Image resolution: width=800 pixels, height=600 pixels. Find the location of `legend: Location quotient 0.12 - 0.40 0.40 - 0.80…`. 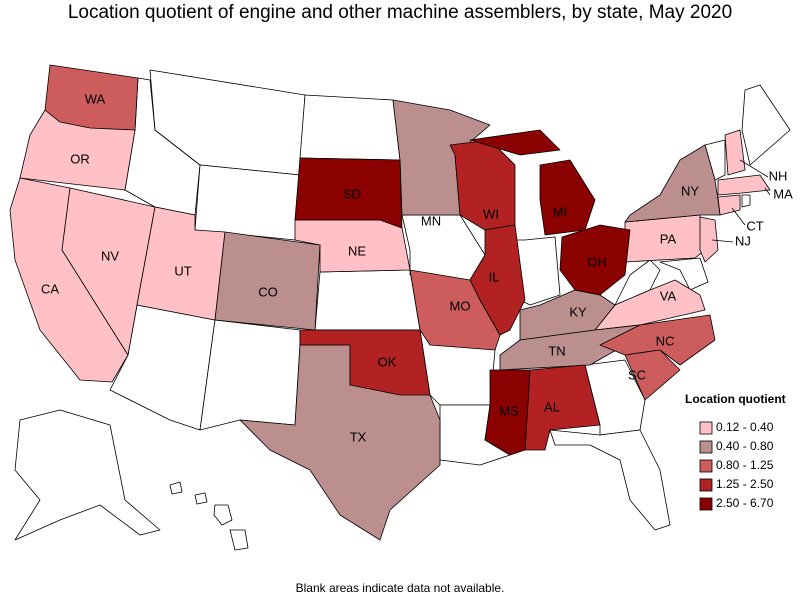

legend: Location quotient 0.12 - 0.40 0.40 - 0.80… is located at coordinates (735, 451).